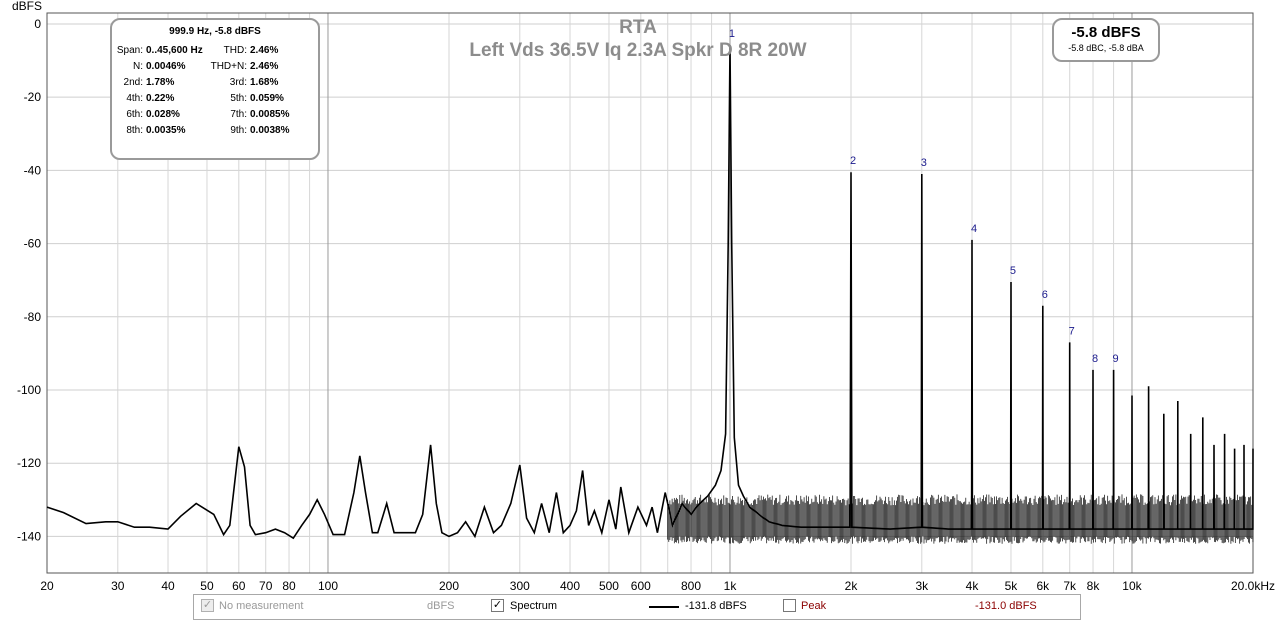  I want to click on level-readout-panel: -5.8 dBFS -5.8 dBC, -5.8 dBA, so click(1106, 40).